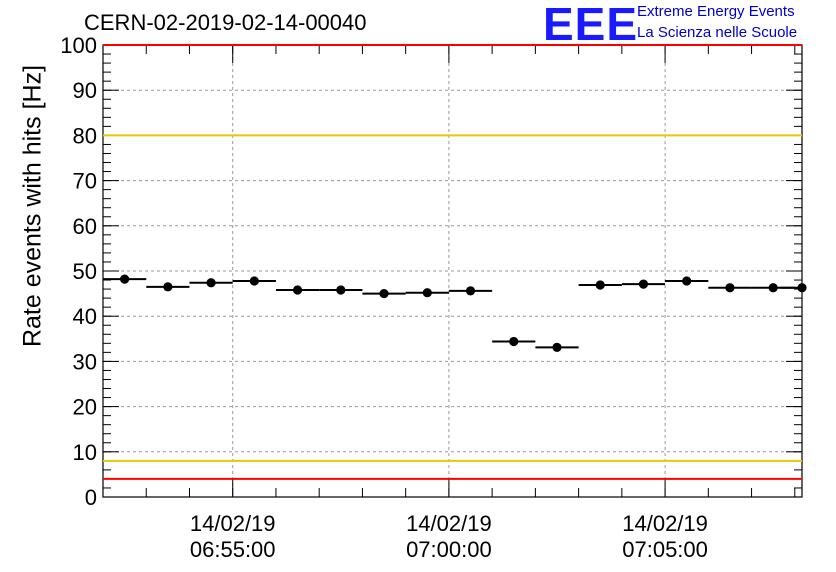 The width and height of the screenshot is (836, 572). Describe the element at coordinates (591, 25) in the screenshot. I see `eee-logo: EEE` at that location.